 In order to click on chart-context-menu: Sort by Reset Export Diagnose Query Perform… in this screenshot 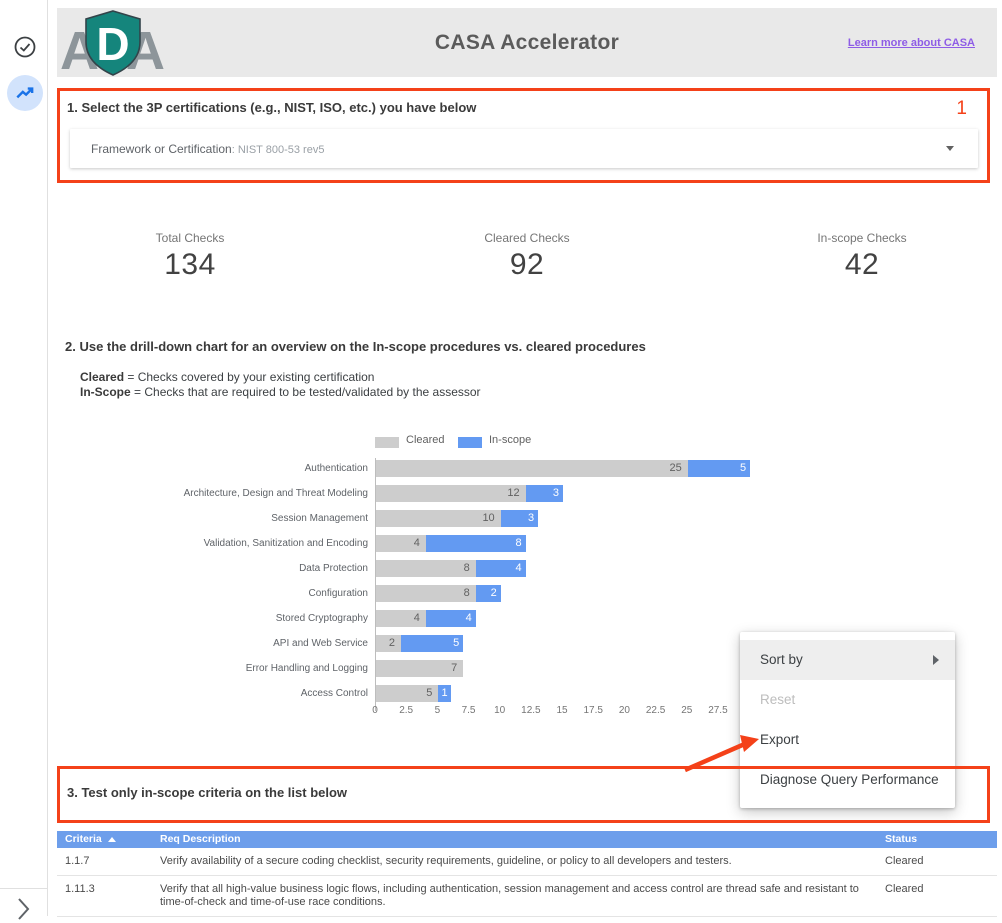, I will do `click(847, 720)`.